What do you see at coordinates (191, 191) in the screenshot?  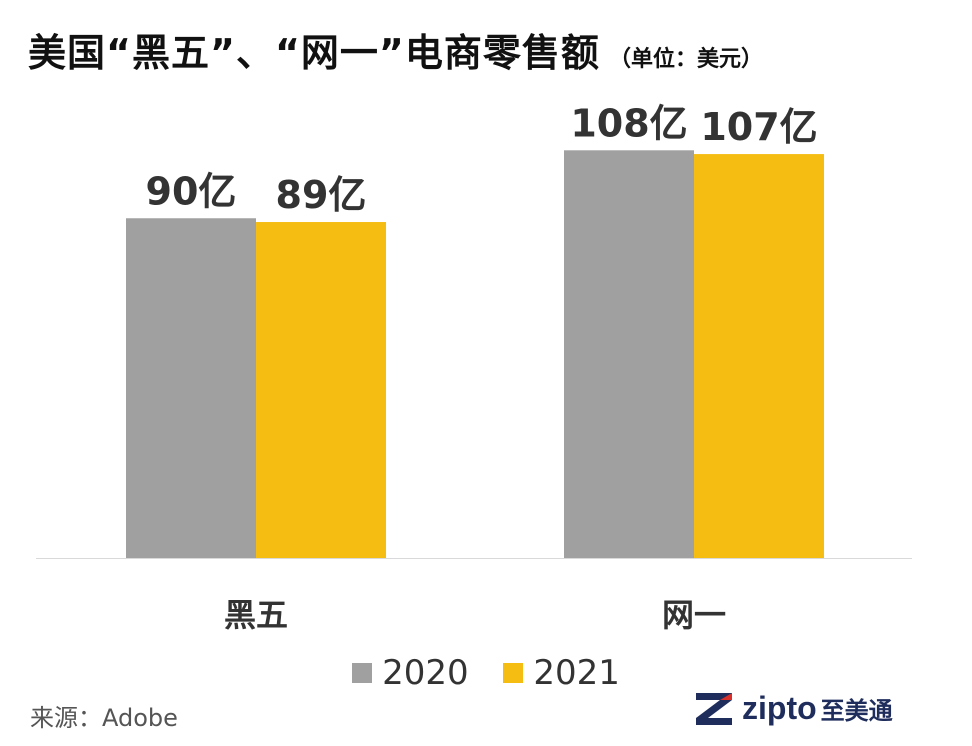 I see `data-label-2020-0: 90亿` at bounding box center [191, 191].